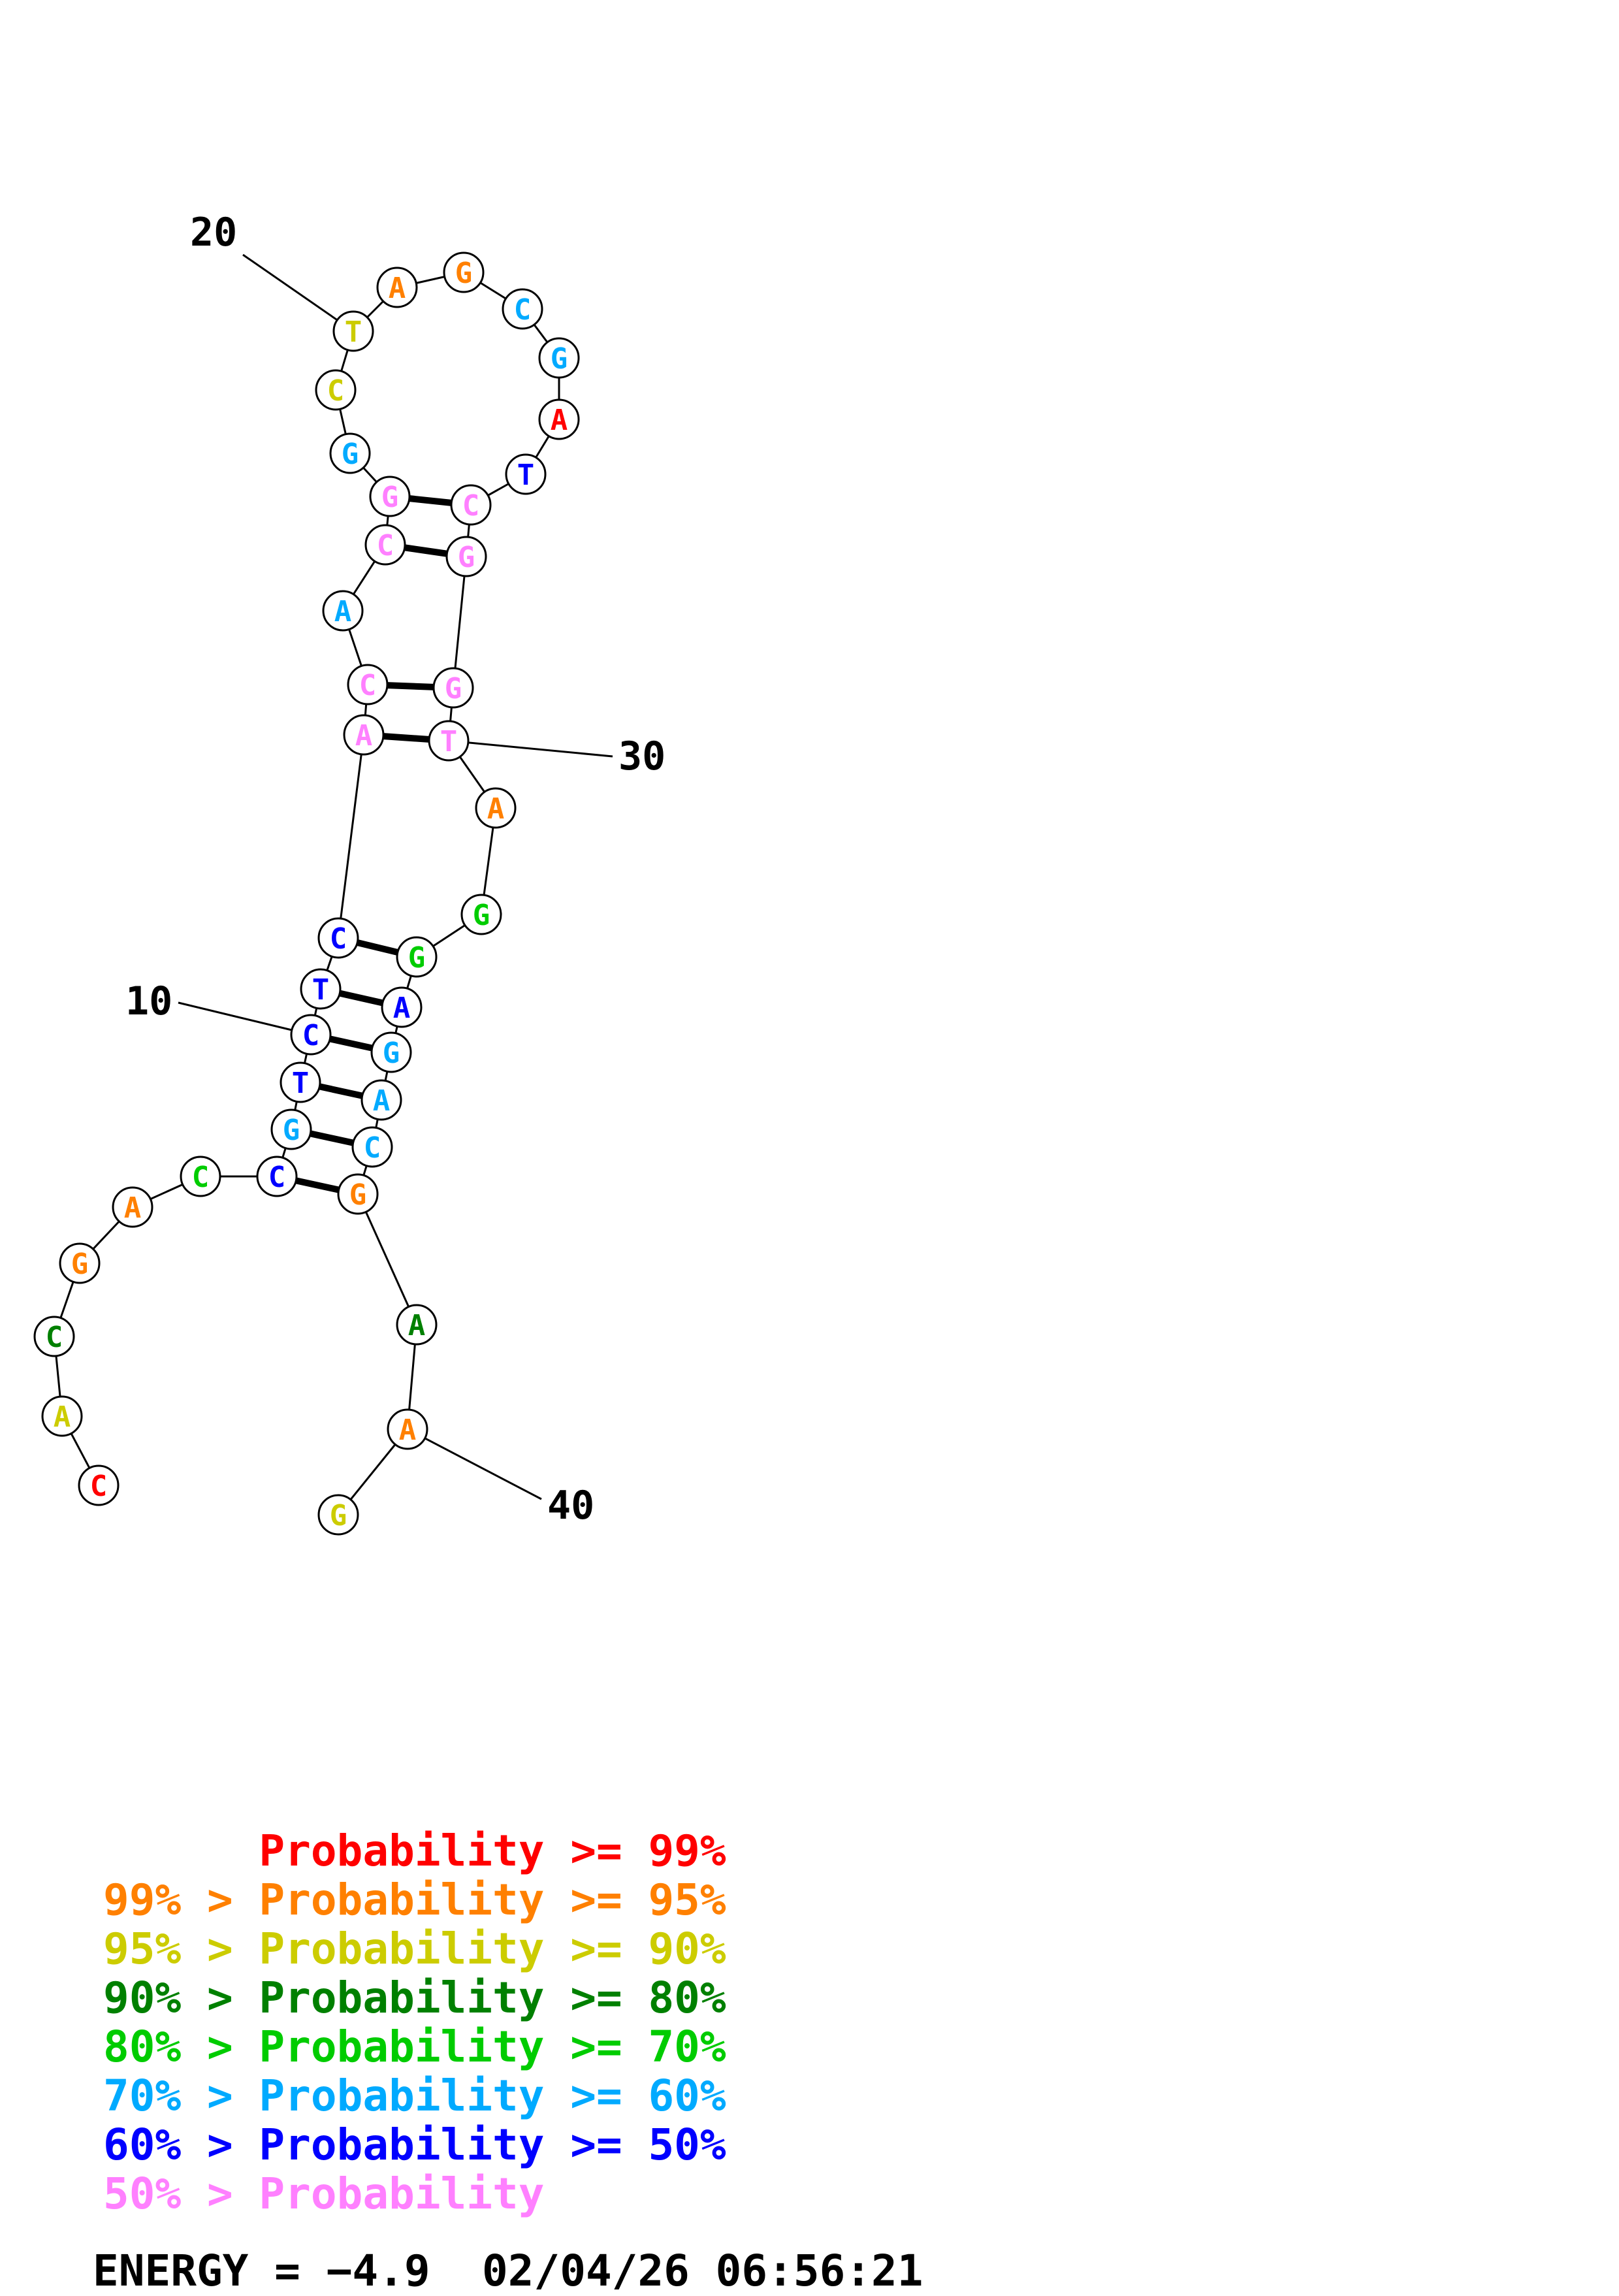 This screenshot has height=2296, width=1619. Describe the element at coordinates (414, 2047) in the screenshot. I see `legend-row: 80% > Probability >= 70%` at that location.